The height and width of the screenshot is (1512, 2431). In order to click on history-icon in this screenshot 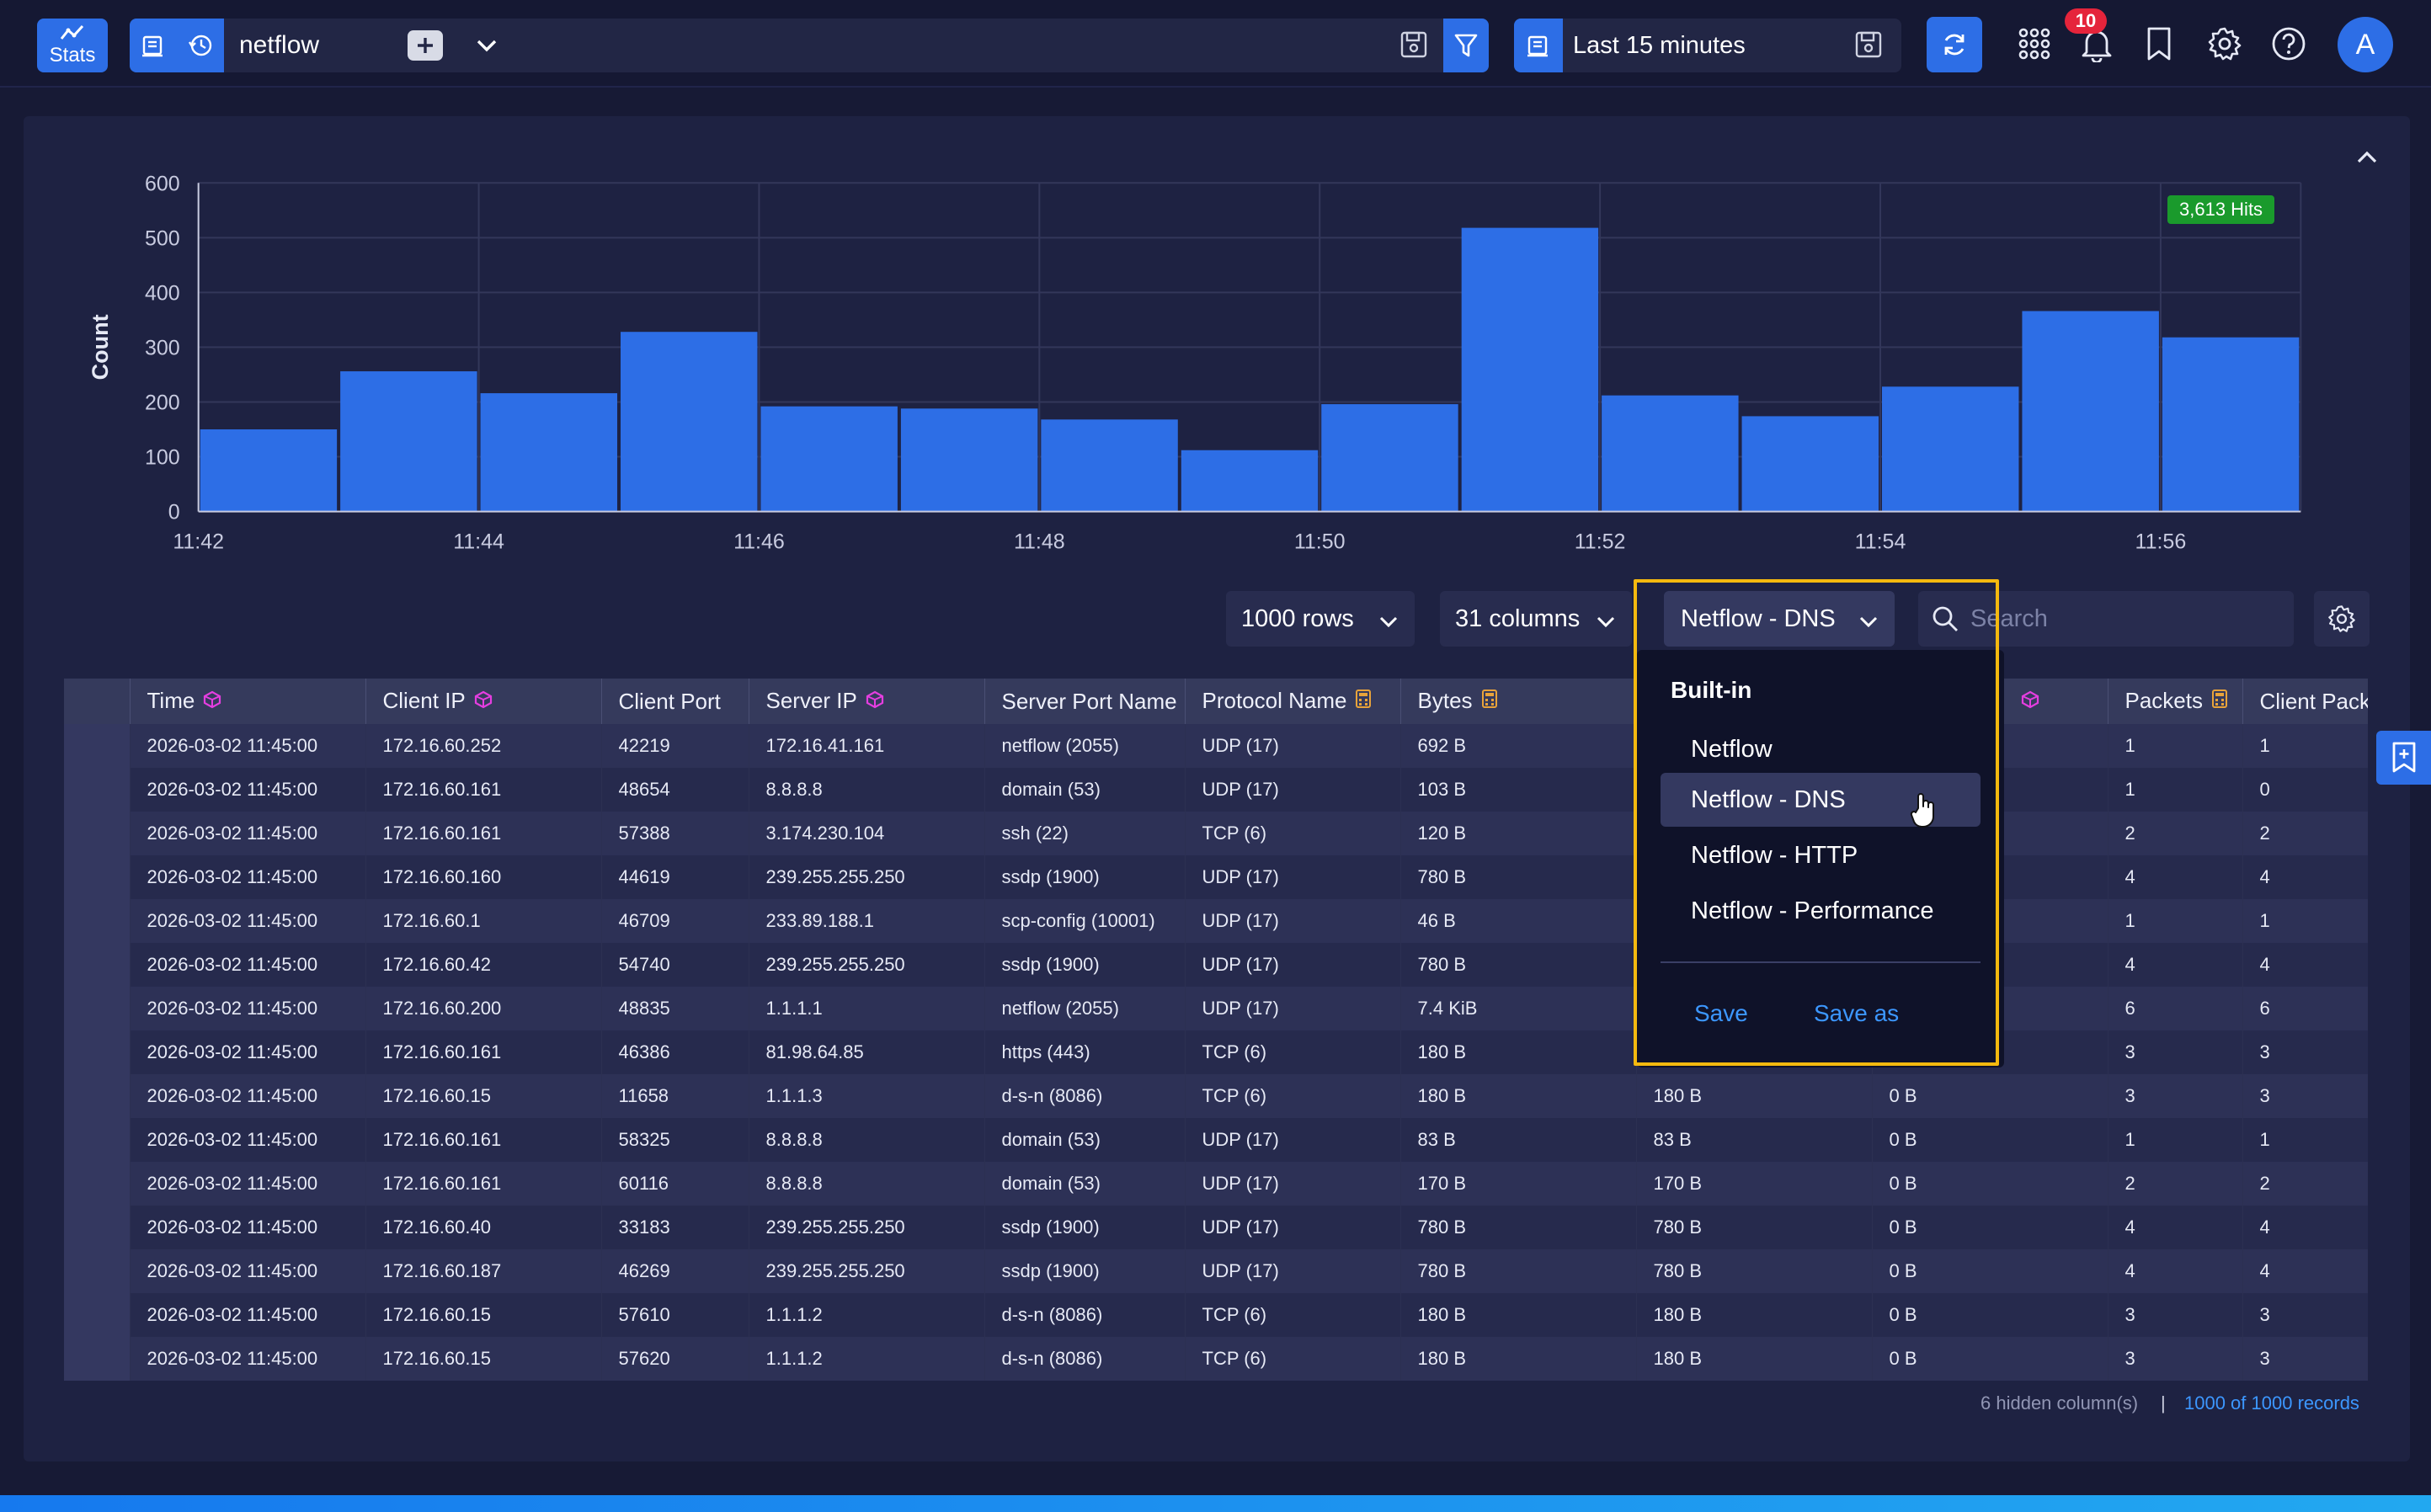, I will do `click(201, 45)`.